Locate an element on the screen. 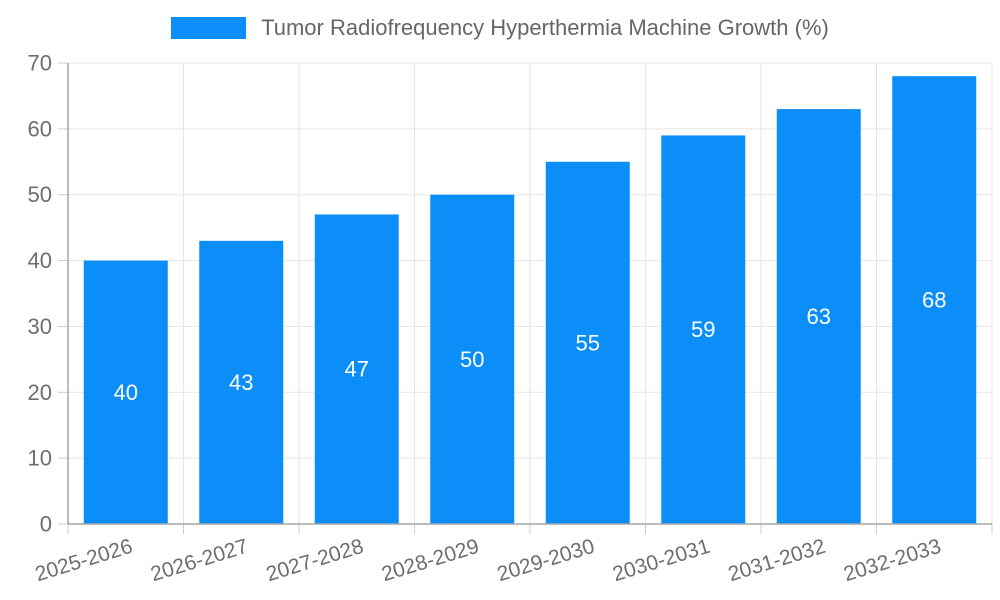 The width and height of the screenshot is (1000, 600). bar-value-label: 43 is located at coordinates (241, 382).